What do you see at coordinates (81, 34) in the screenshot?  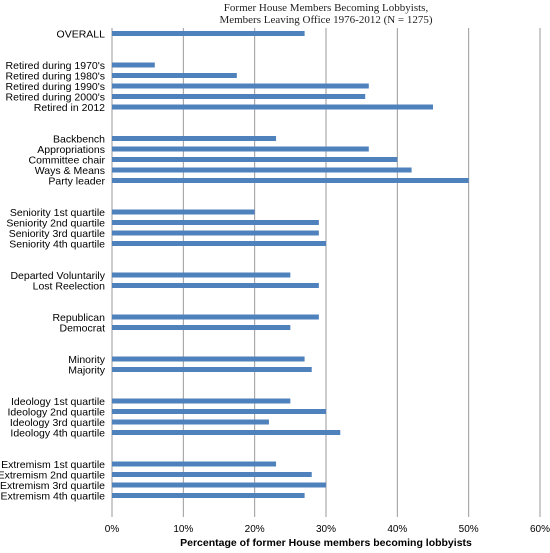 I see `category-label: OVERALL` at bounding box center [81, 34].